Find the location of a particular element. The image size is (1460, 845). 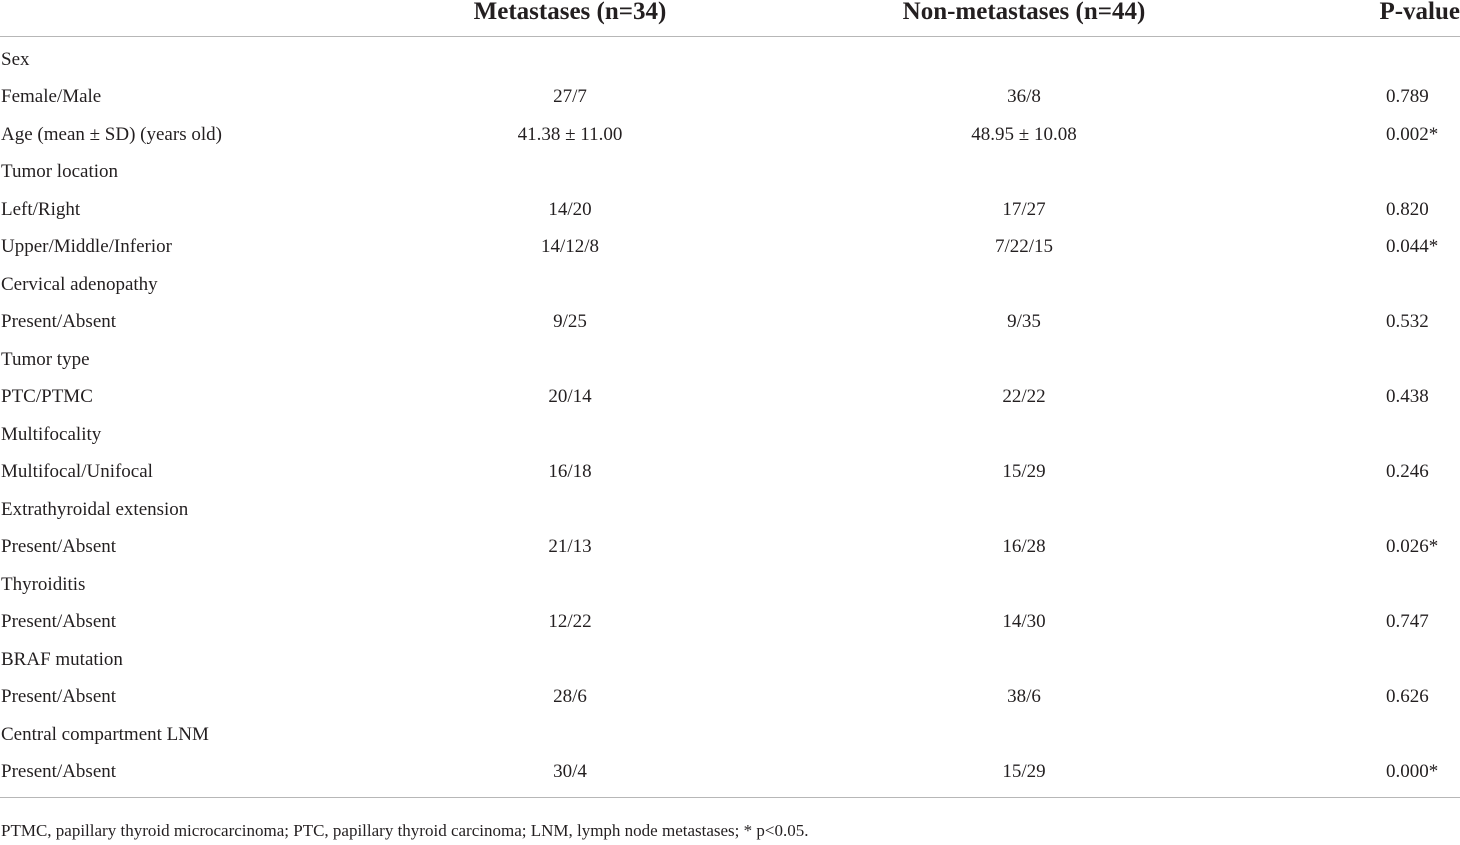

header-variable is located at coordinates (210, 18).